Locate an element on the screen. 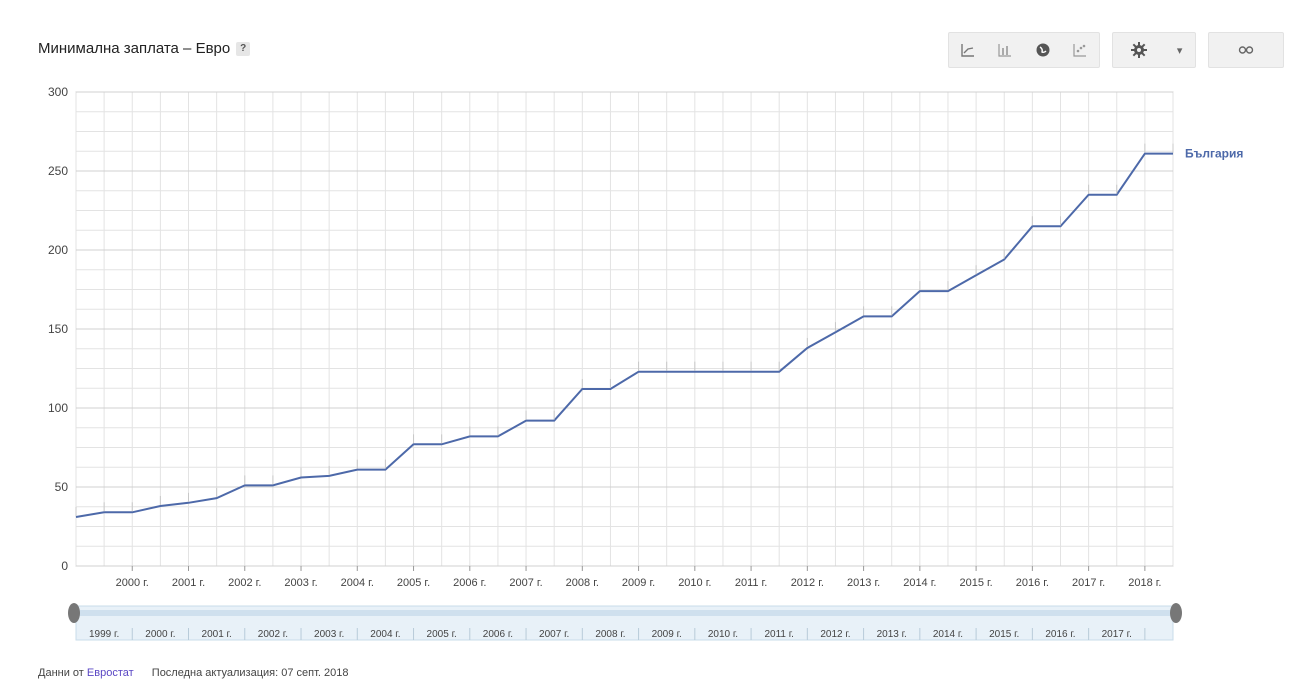 The height and width of the screenshot is (680, 1290). gear-icon is located at coordinates (1139, 50).